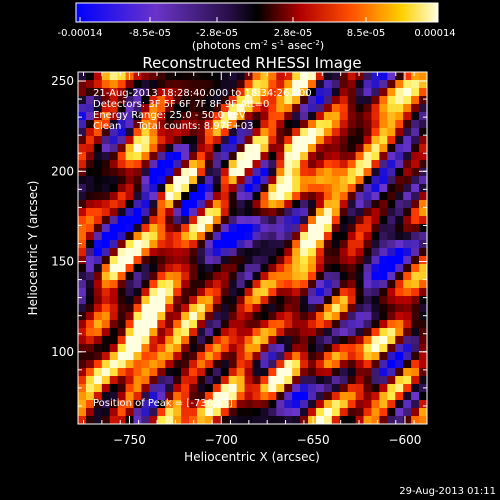  What do you see at coordinates (163, 403) in the screenshot?
I see `annotation-peak-position: Position of Peak = [-736,65]` at bounding box center [163, 403].